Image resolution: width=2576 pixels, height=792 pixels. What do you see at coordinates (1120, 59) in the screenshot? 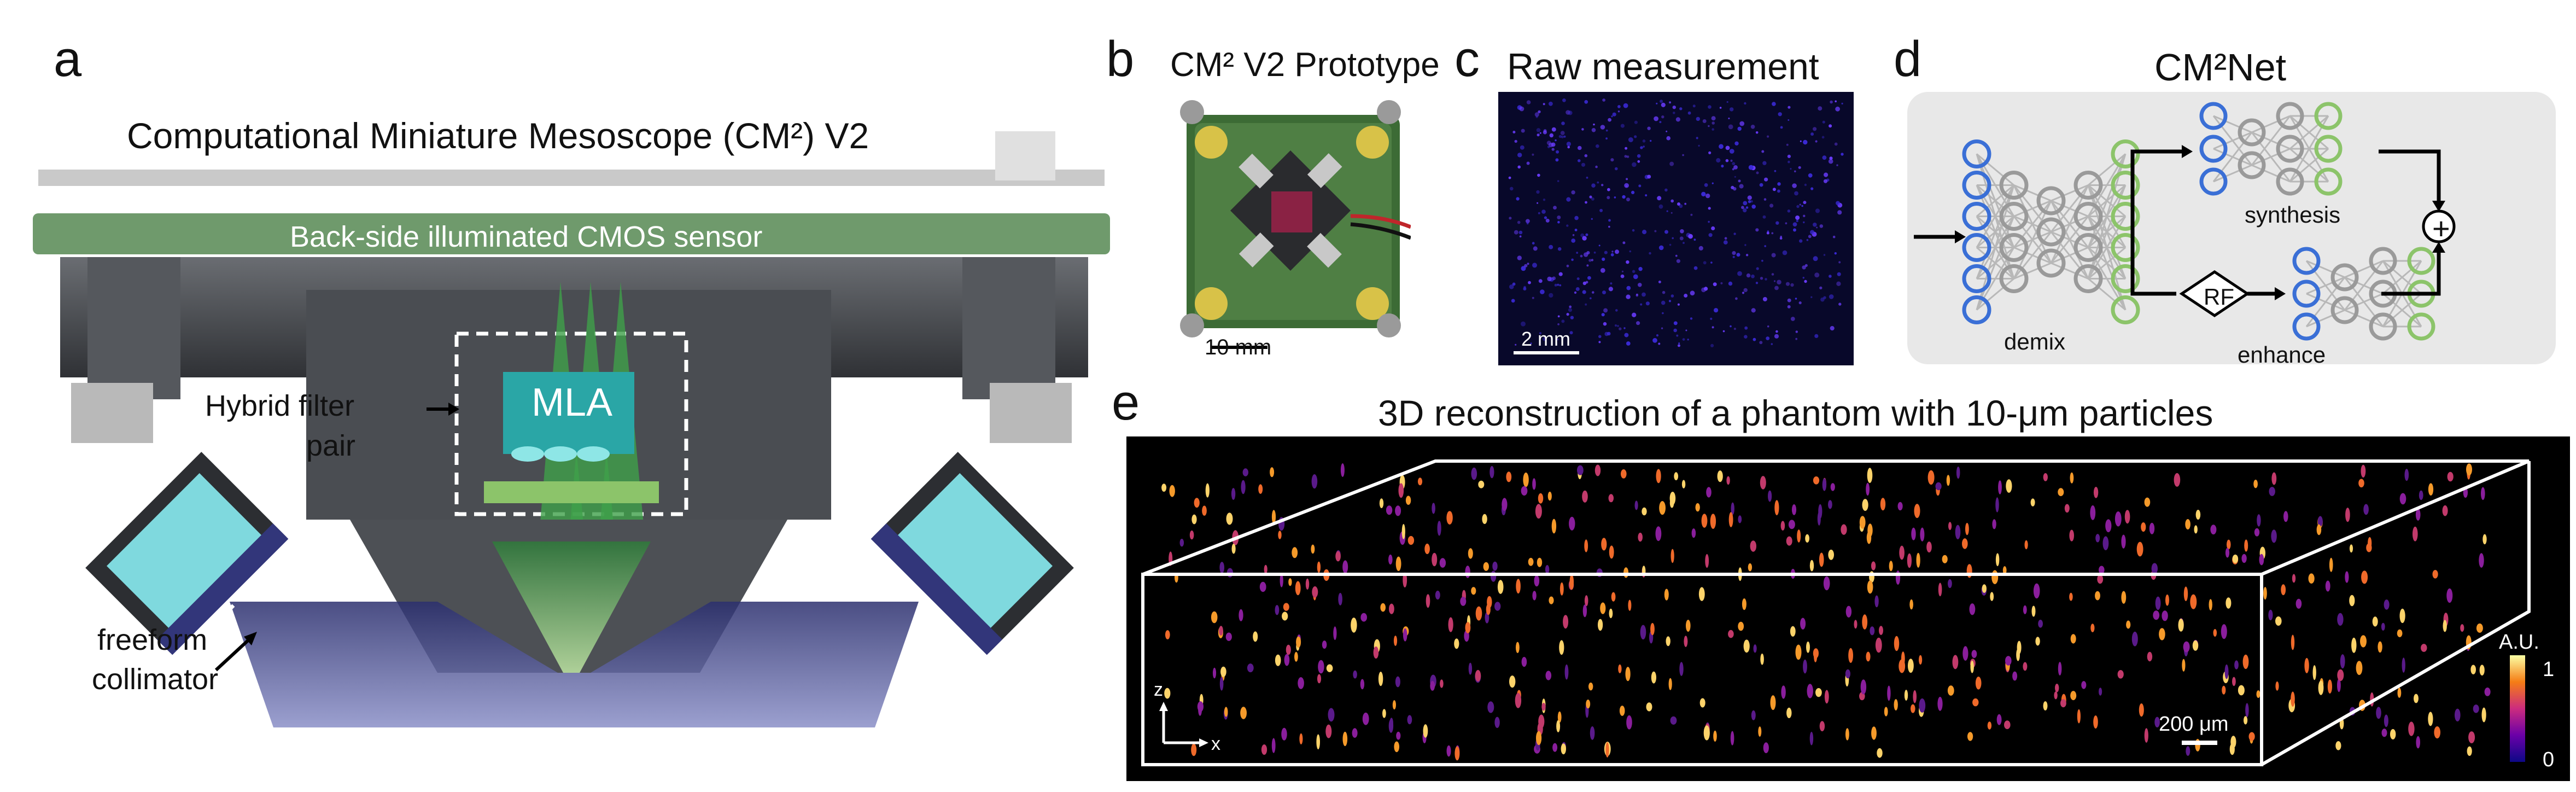
I see `panel-b-letter: b` at bounding box center [1120, 59].